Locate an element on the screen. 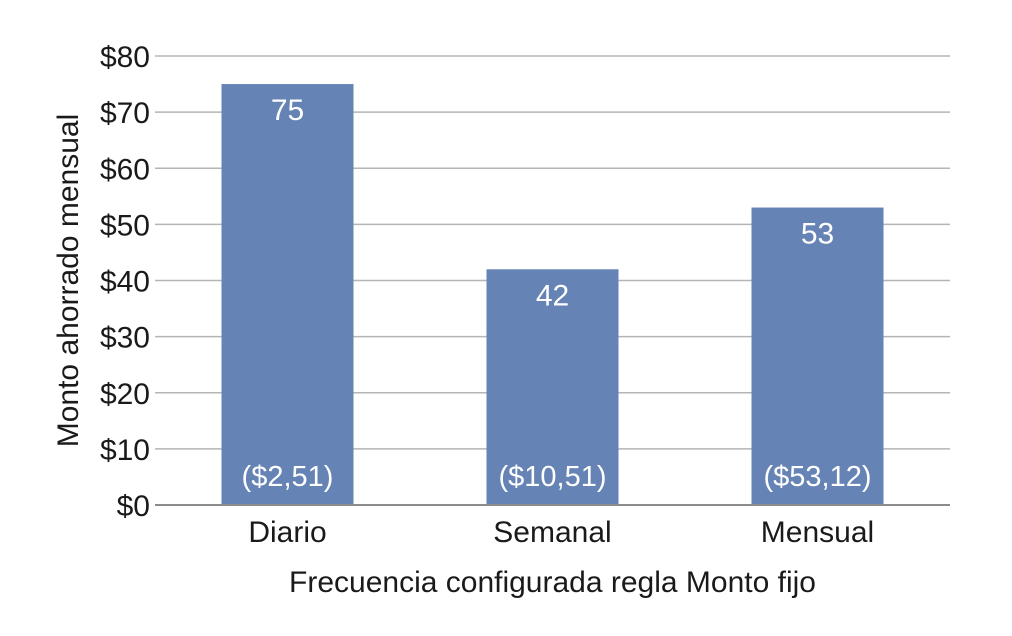  x-tick-labels: Diario Semanal Mensual is located at coordinates (561, 532).